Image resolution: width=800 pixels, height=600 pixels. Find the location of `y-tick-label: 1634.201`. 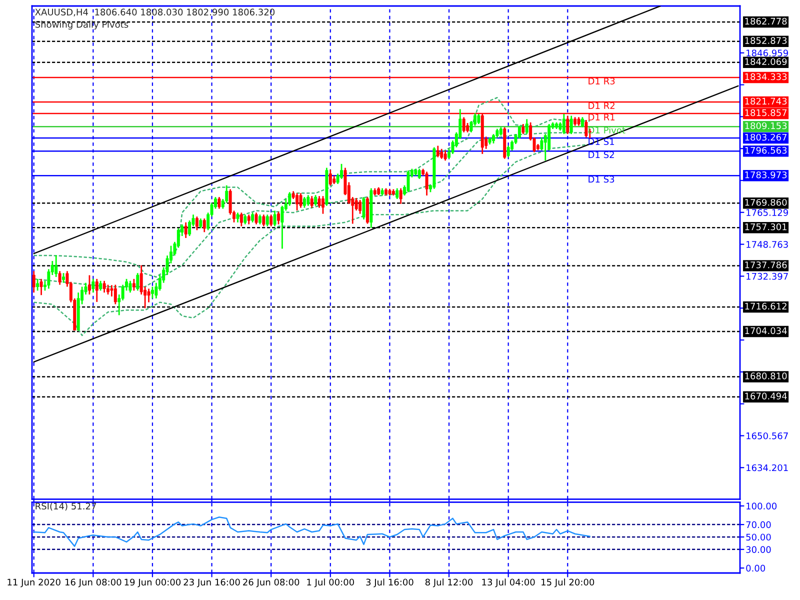

y-tick-label: 1634.201 is located at coordinates (767, 468).